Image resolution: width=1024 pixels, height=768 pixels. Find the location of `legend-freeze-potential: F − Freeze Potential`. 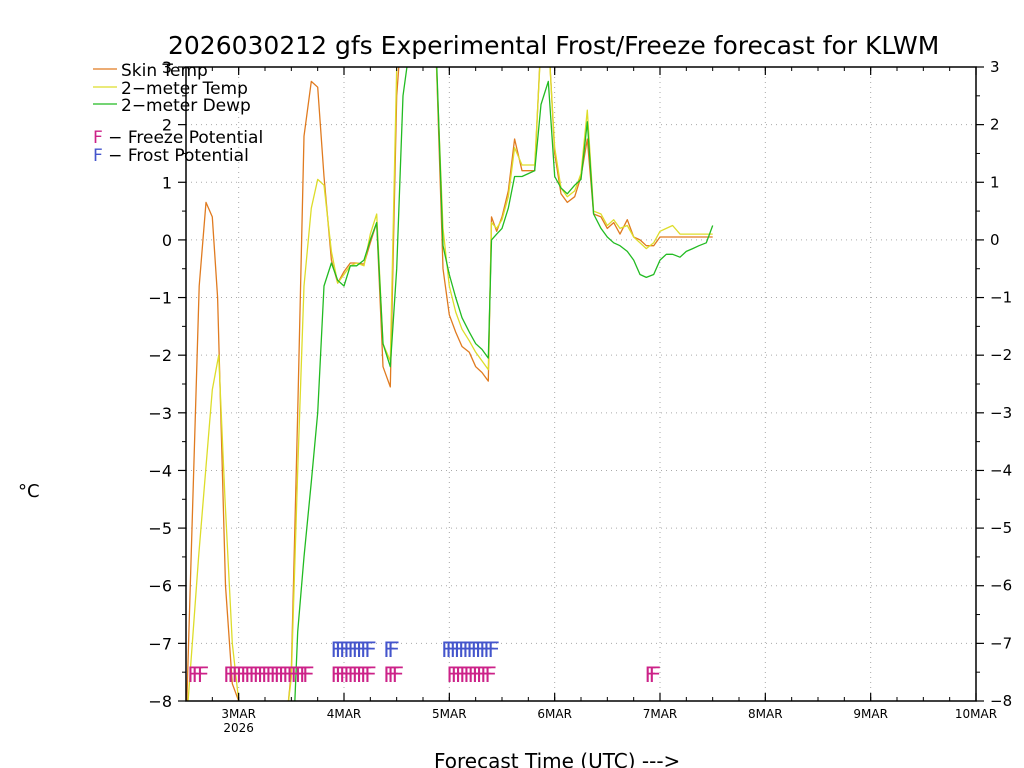

legend-freeze-potential: F − Freeze Potential is located at coordinates (178, 138).